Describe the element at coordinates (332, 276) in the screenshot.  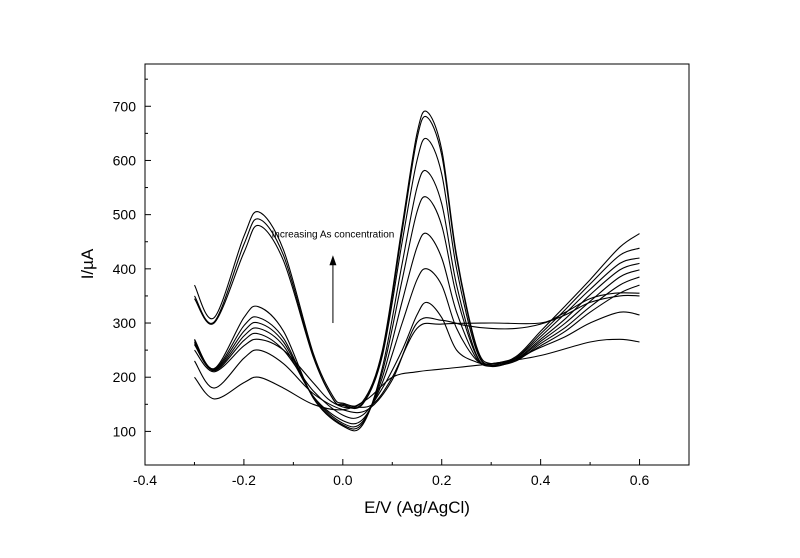
I see `annotation-group: Increasing As concentration` at that location.